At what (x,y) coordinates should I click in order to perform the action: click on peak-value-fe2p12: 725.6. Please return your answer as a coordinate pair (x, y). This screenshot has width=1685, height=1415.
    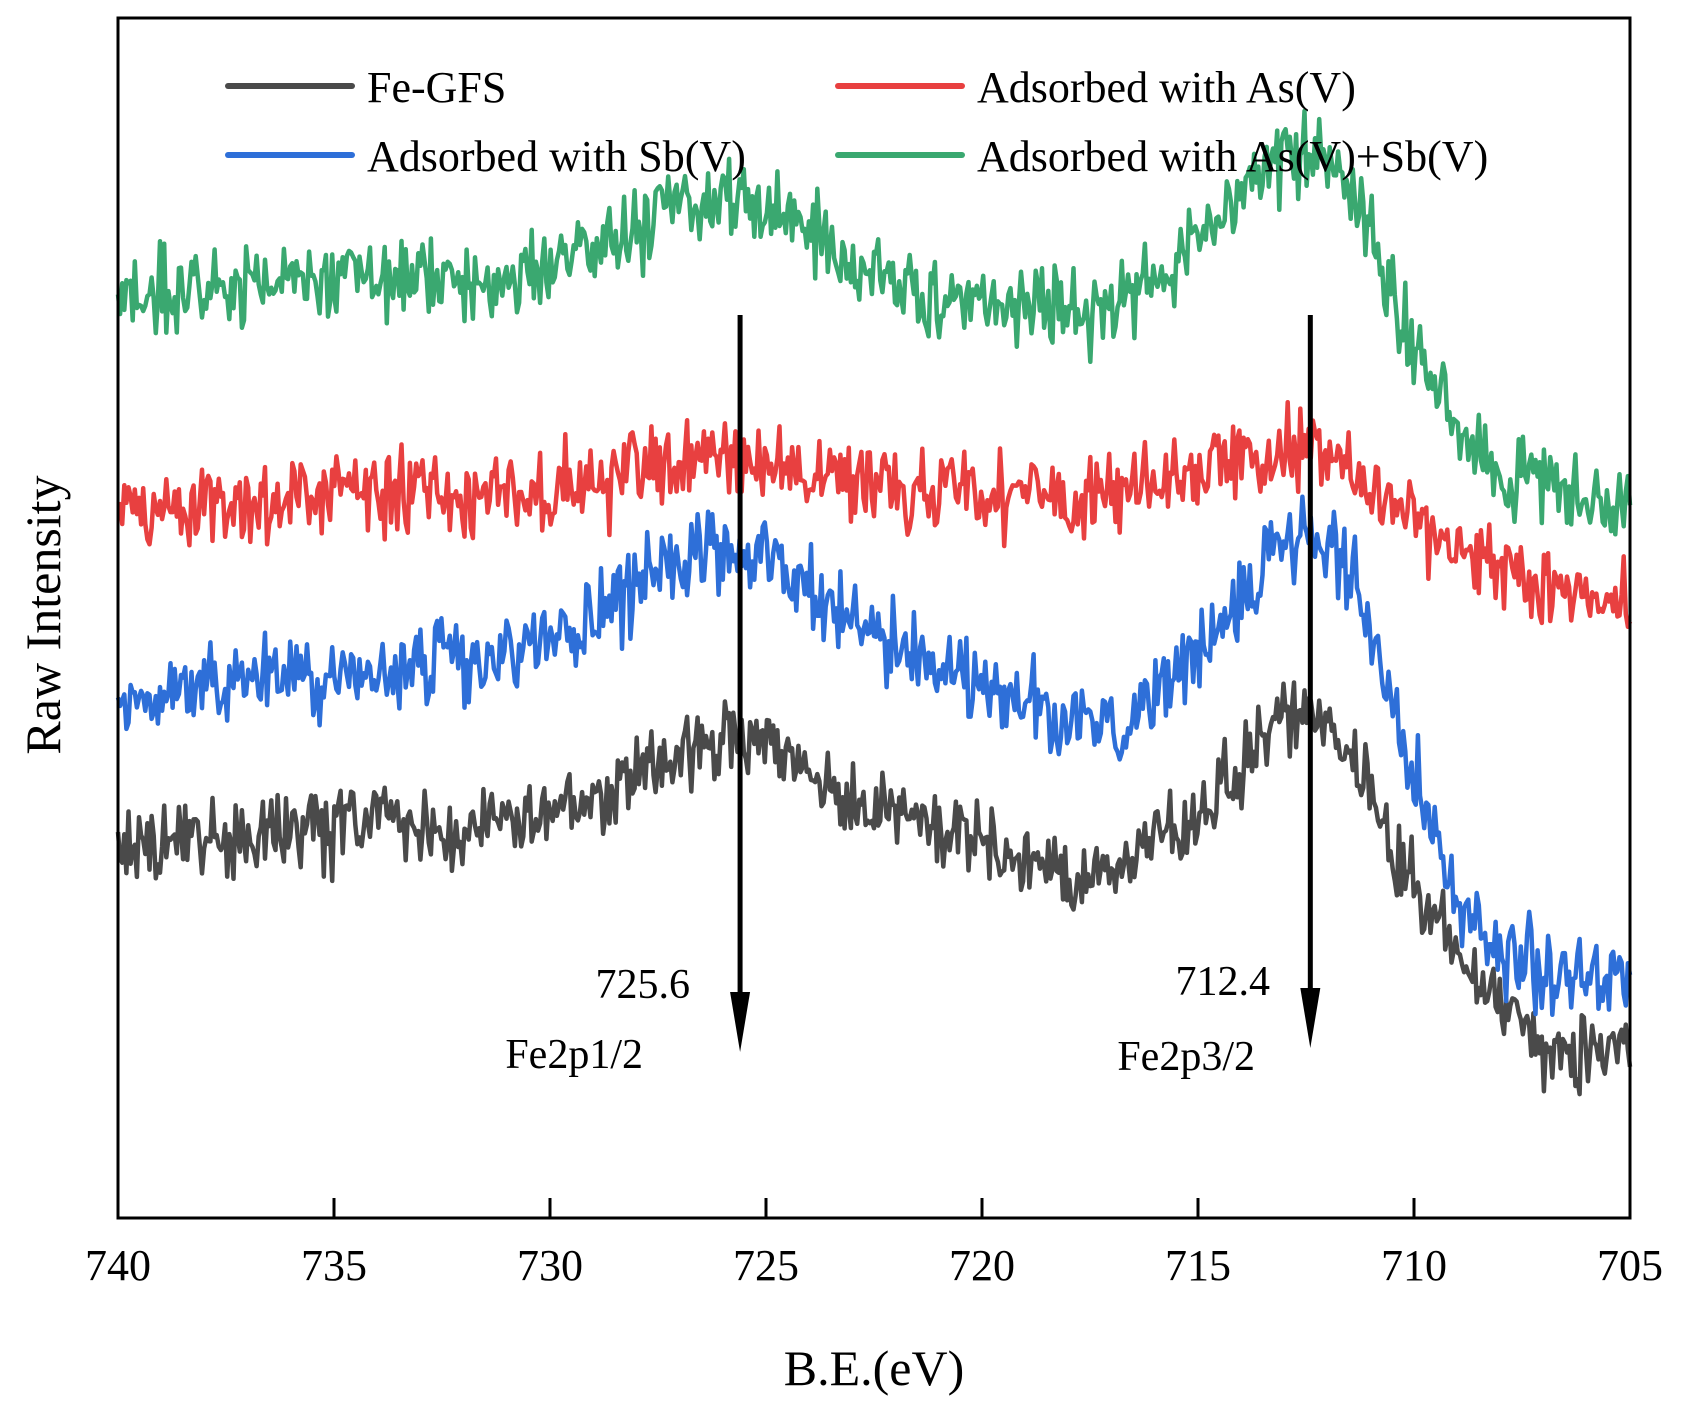
    Looking at the image, I should click on (643, 985).